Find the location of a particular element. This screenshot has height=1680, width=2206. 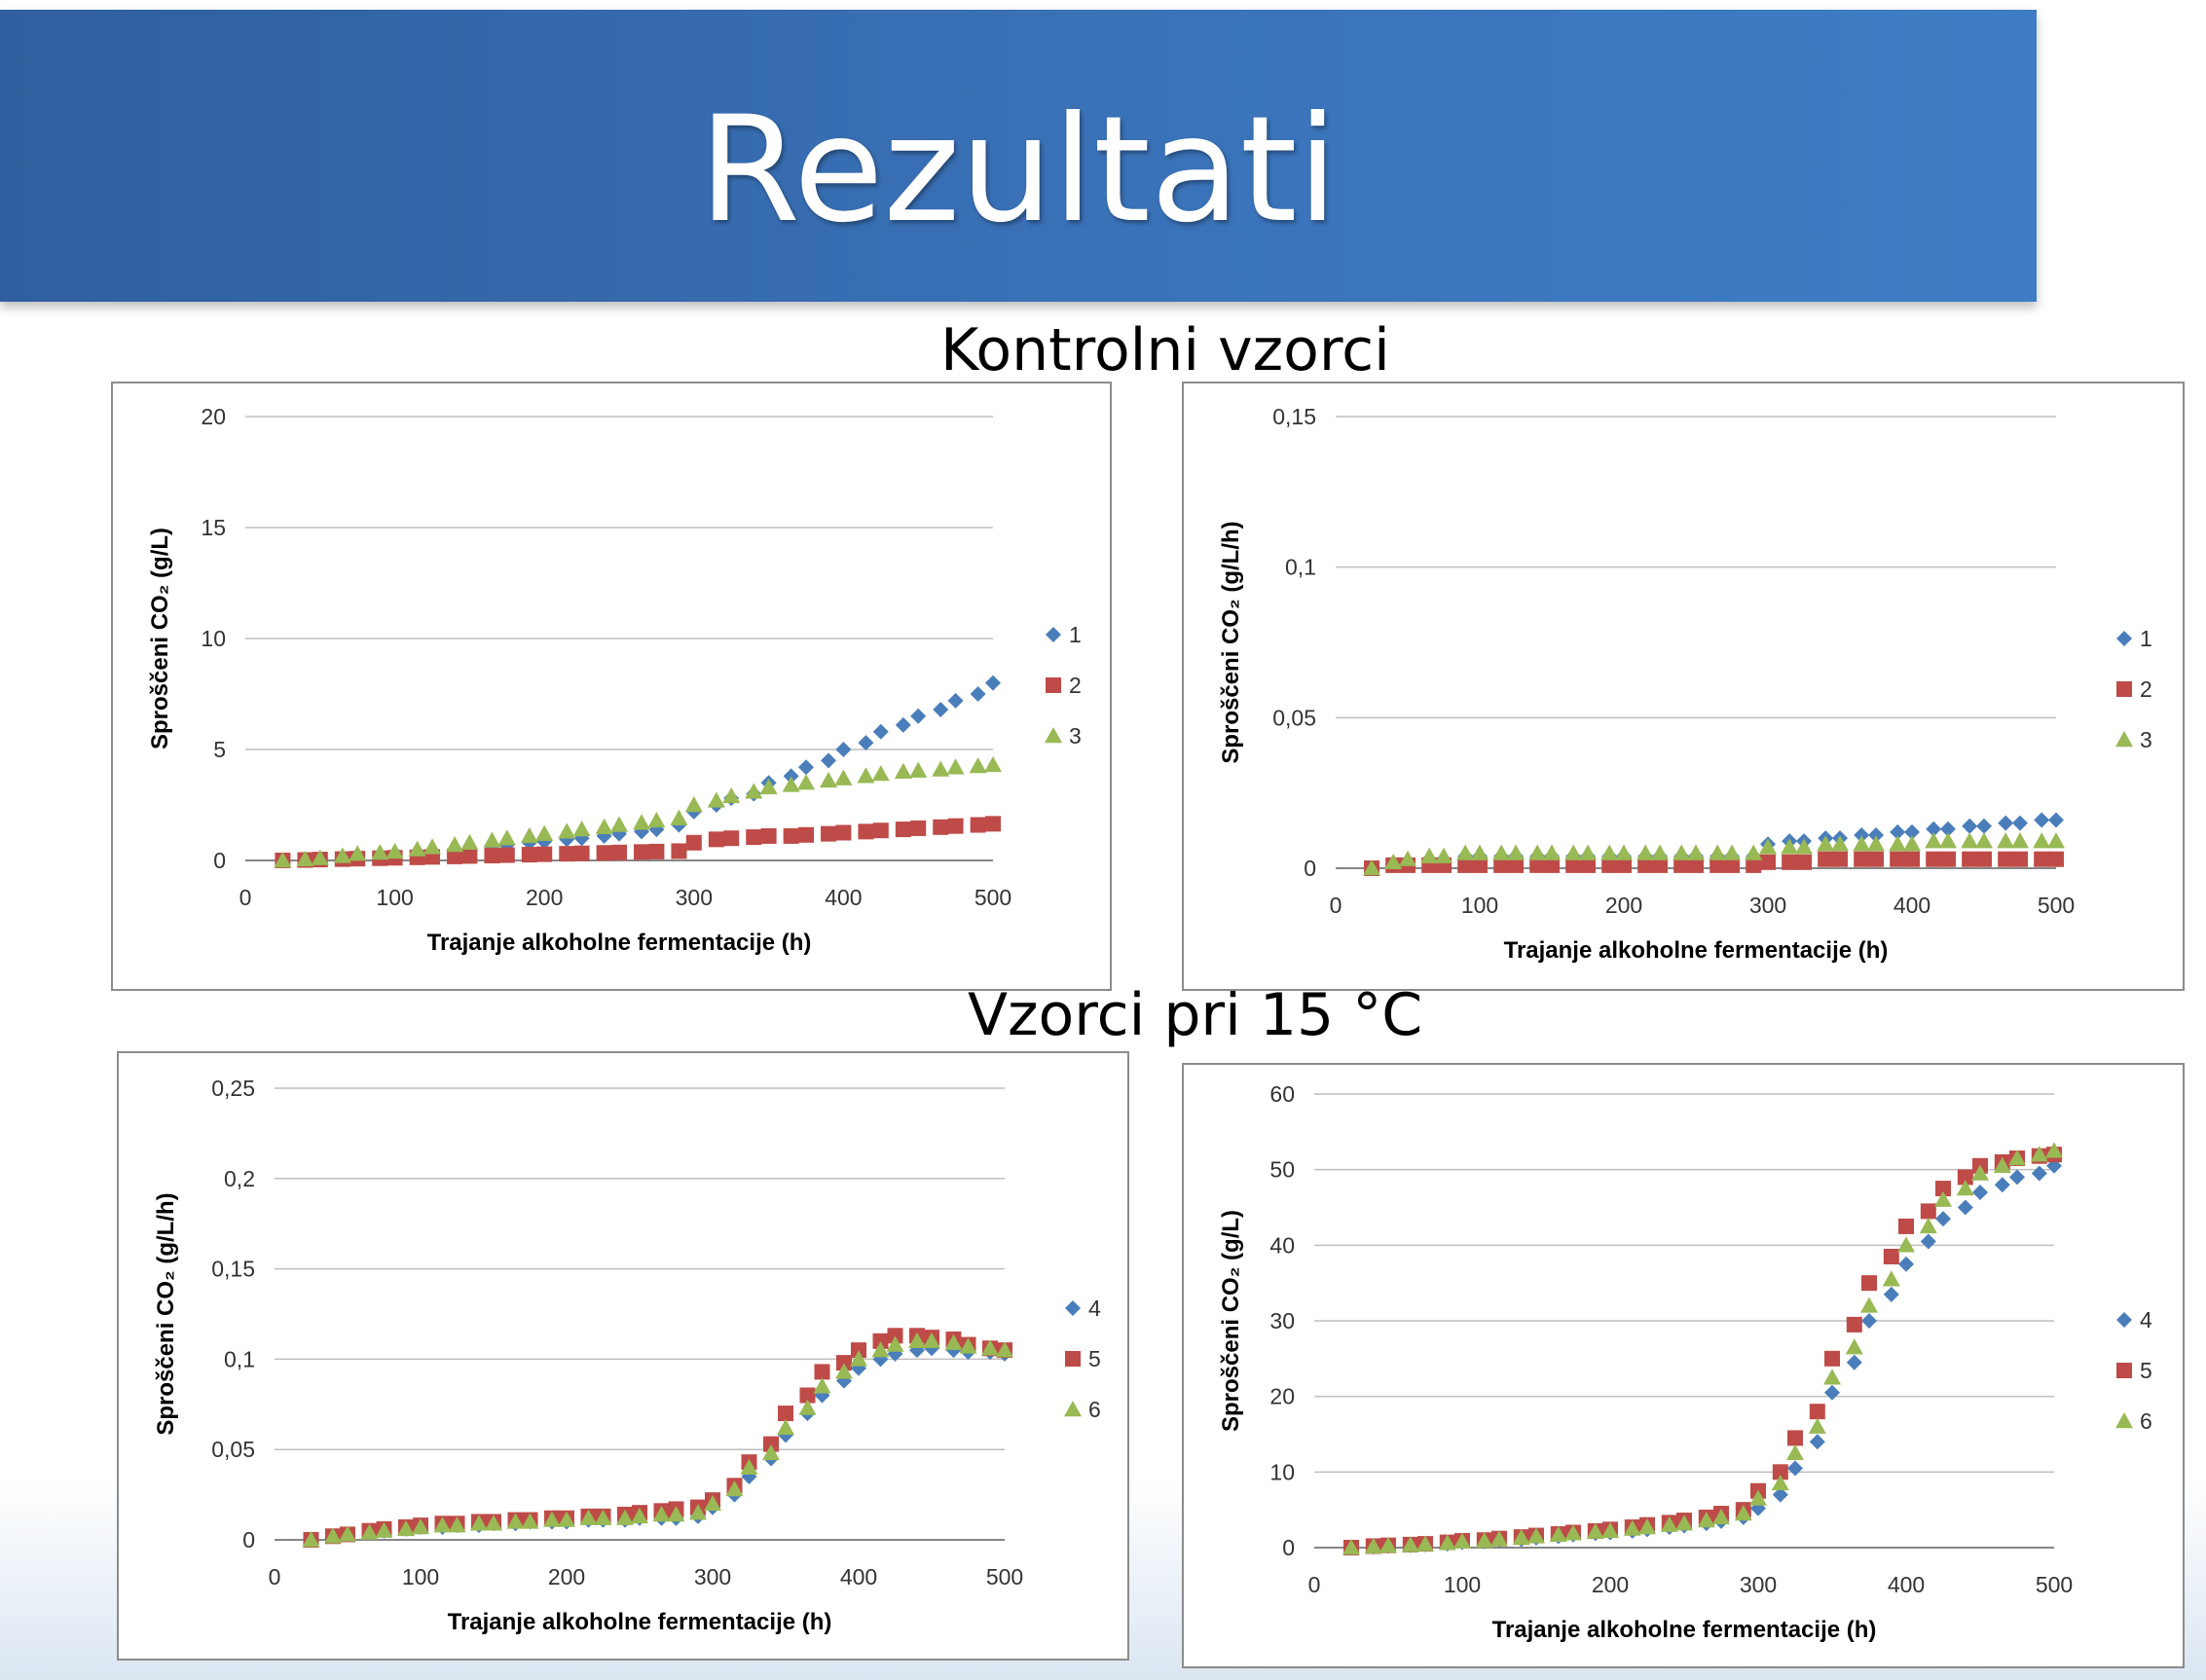

legend-label-1: 1 is located at coordinates (2146, 638).